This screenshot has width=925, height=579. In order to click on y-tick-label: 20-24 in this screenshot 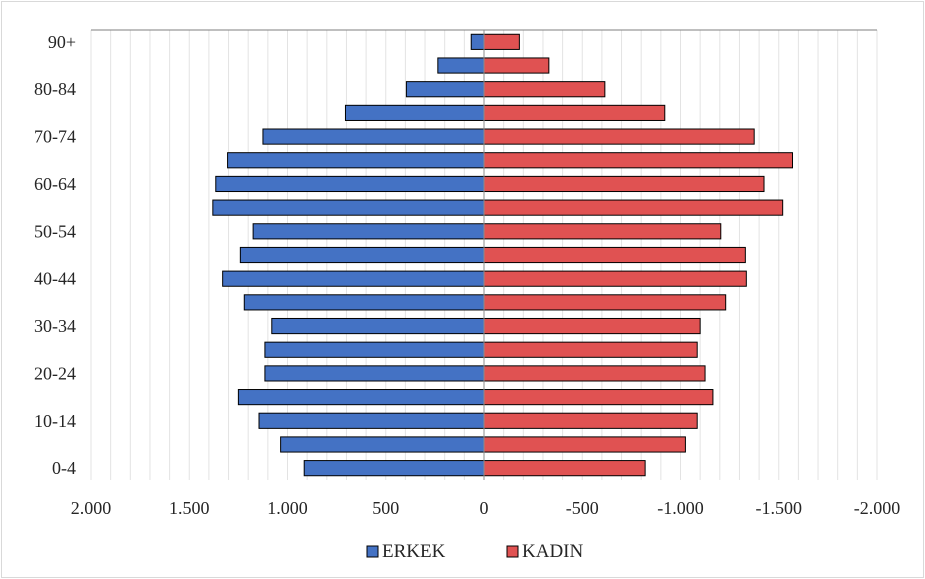, I will do `click(55, 373)`.